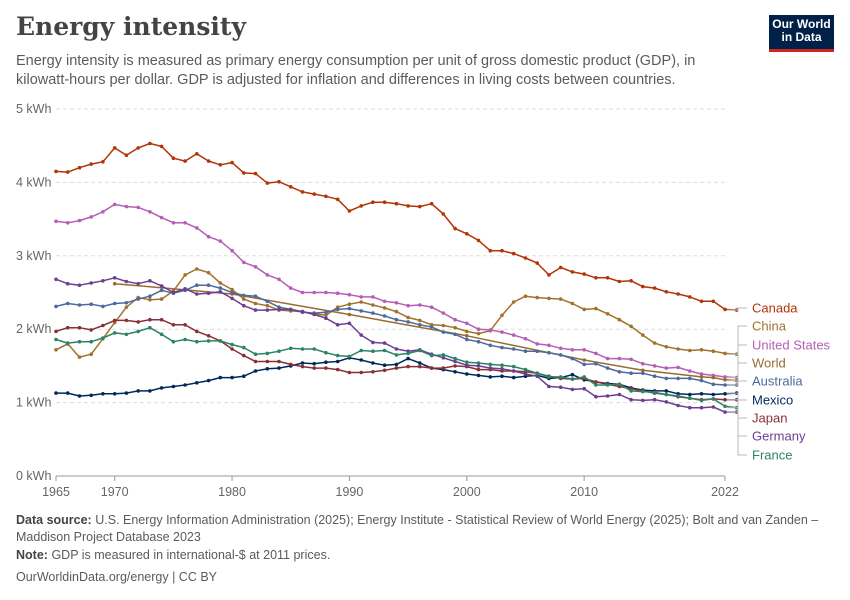  Describe the element at coordinates (32, 555) in the screenshot. I see `note-label: Note:` at that location.